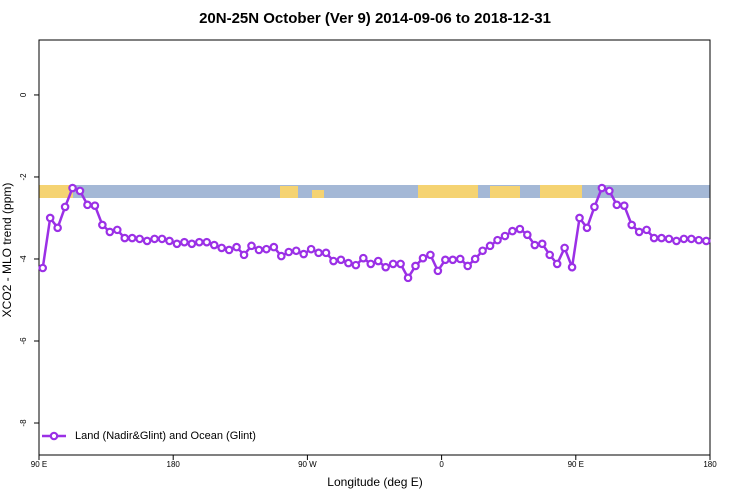 This screenshot has height=500, width=750. I want to click on y-tick-label: -4, so click(23, 259).